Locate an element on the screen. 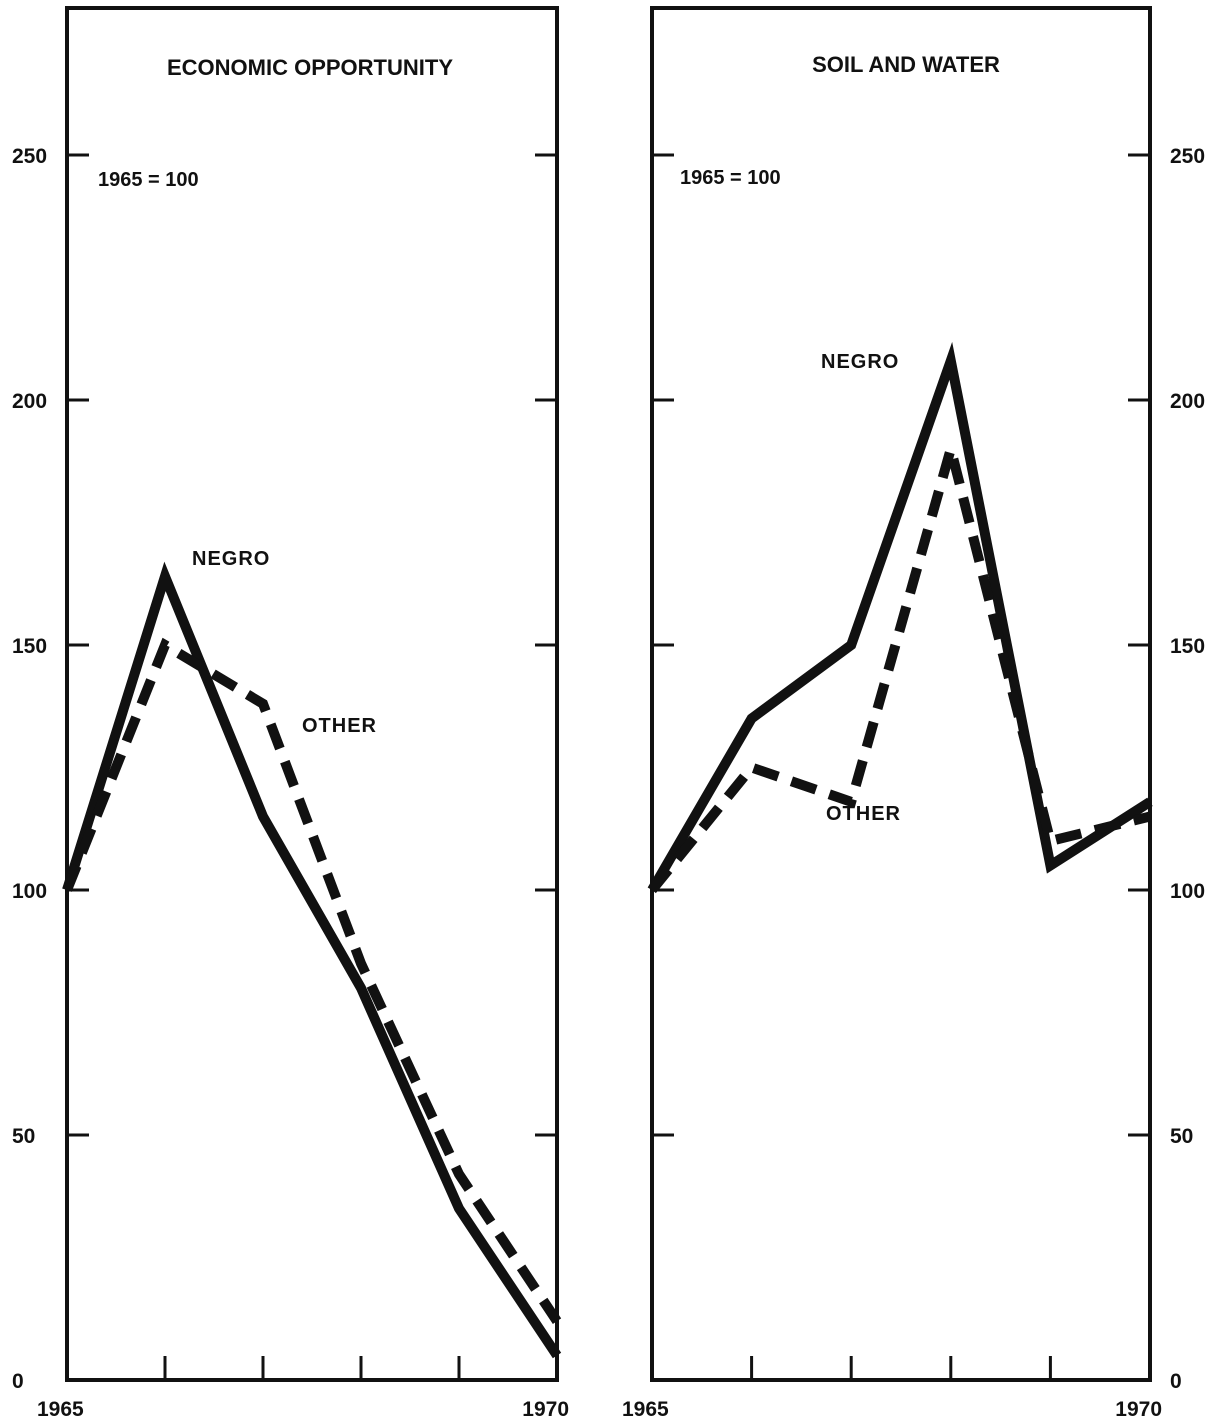  chart-title: ECONOMIC OPPORTUNITY is located at coordinates (310, 67).